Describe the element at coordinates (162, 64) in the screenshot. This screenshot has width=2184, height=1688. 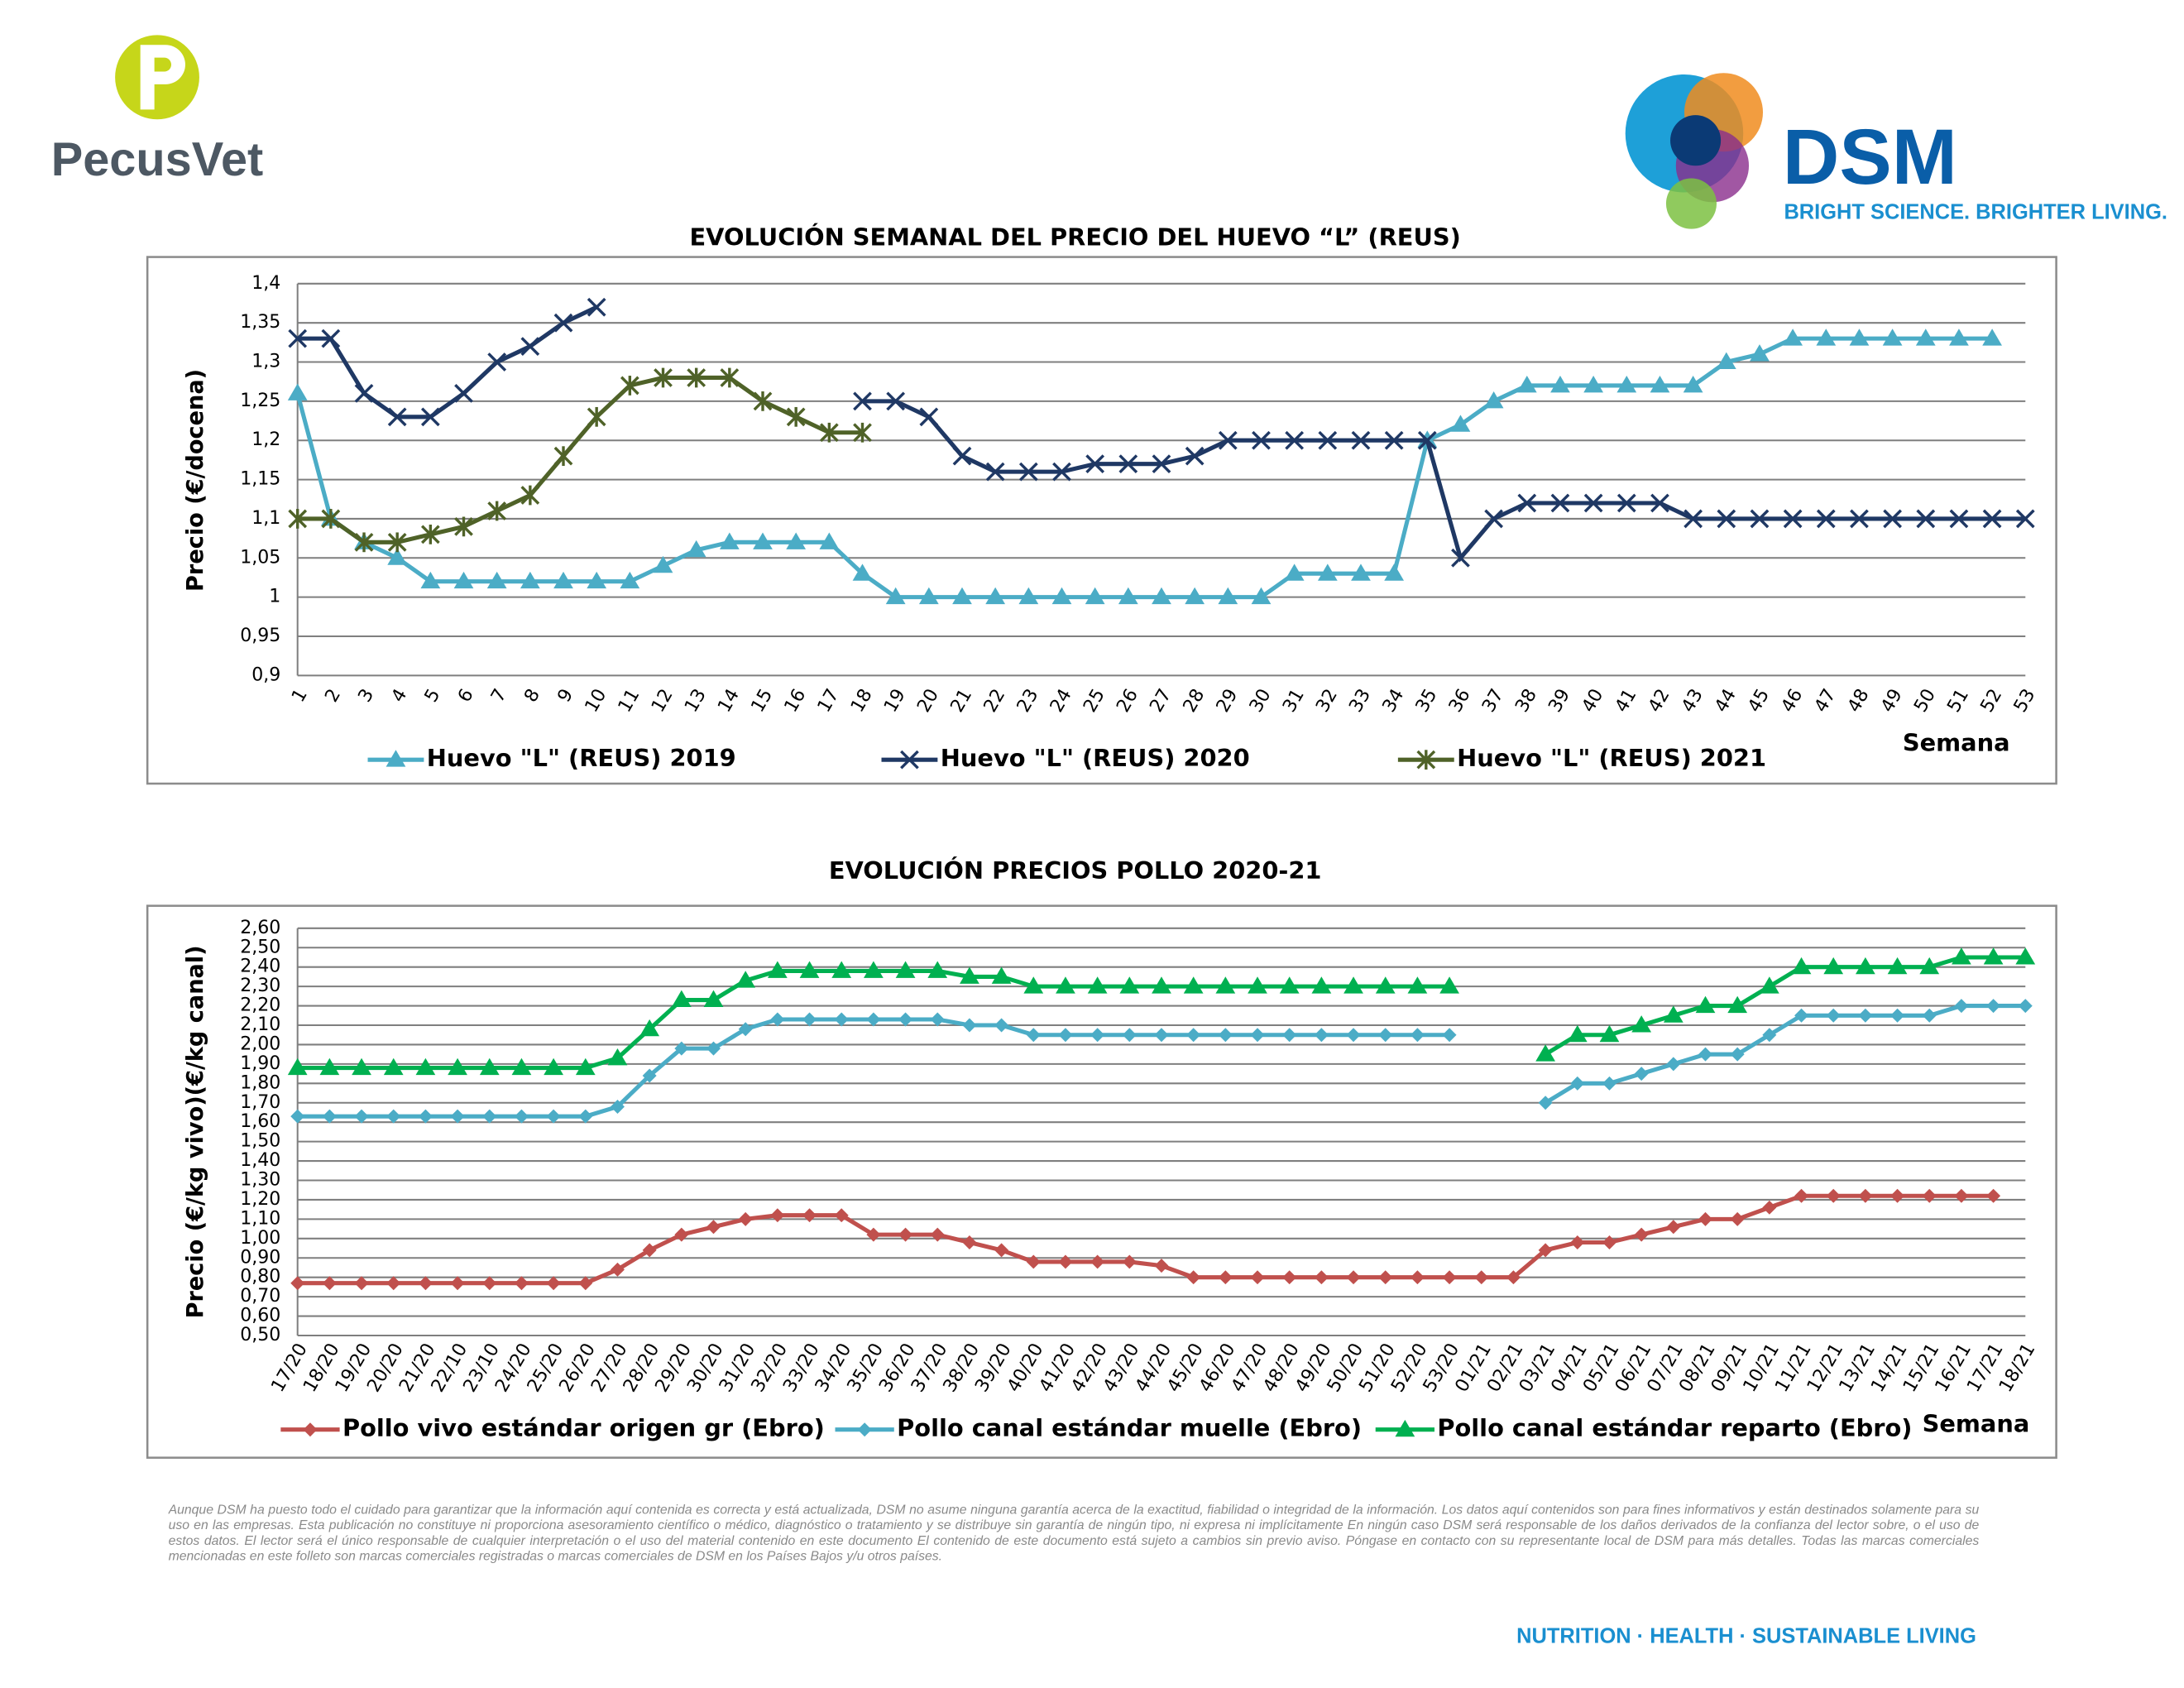
I see `logo-p-hole` at that location.